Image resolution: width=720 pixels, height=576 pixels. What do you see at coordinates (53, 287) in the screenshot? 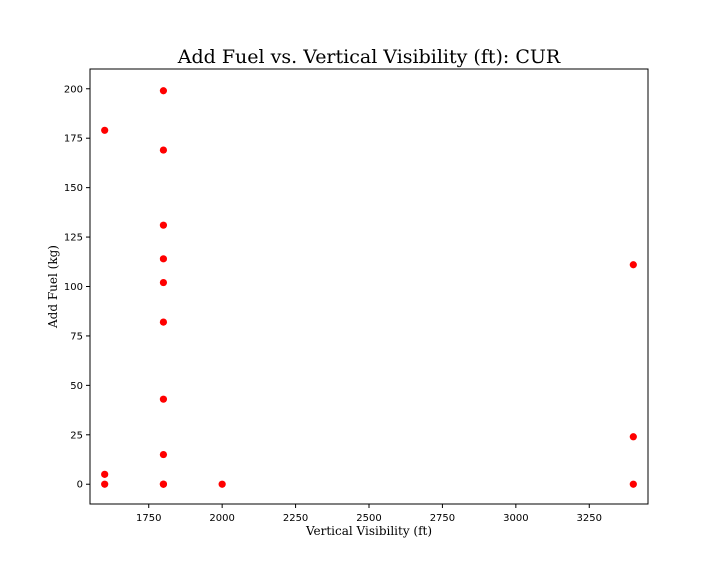
I see `y-axis-label: Add Fuel (kg)` at bounding box center [53, 287].